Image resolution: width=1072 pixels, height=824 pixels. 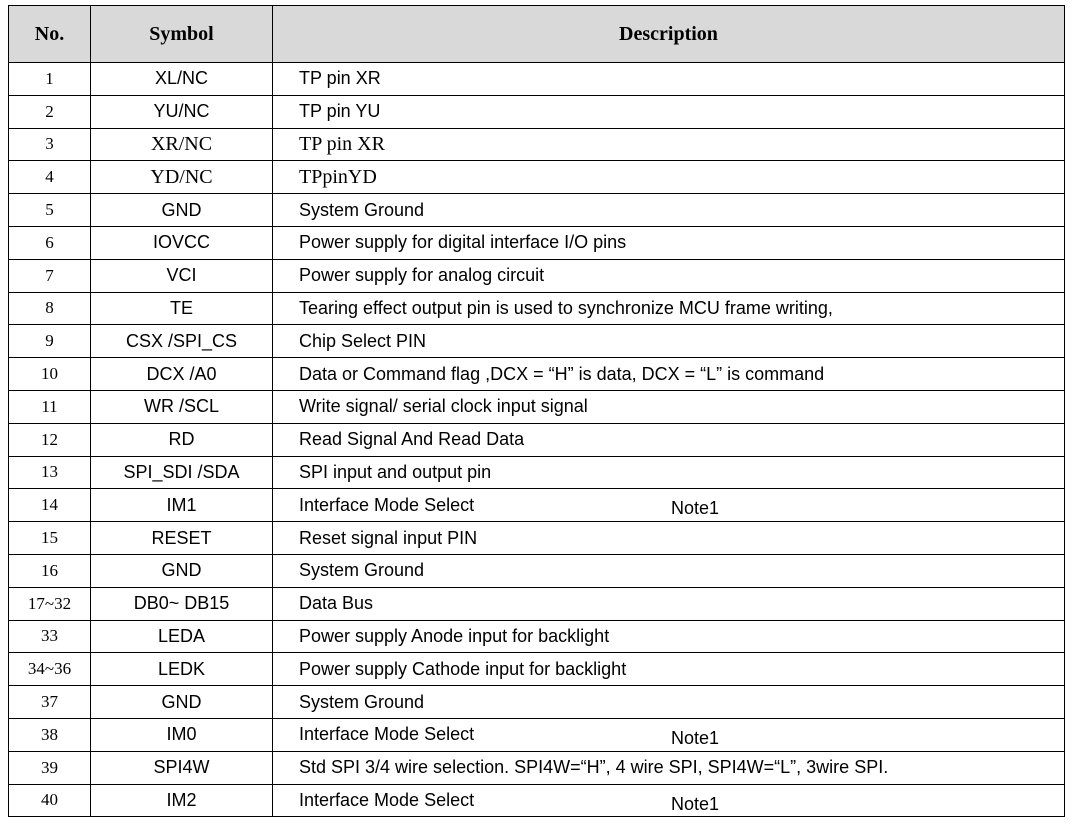 What do you see at coordinates (668, 439) in the screenshot?
I see `pin-description-cell: Read Signal And Read Data` at bounding box center [668, 439].